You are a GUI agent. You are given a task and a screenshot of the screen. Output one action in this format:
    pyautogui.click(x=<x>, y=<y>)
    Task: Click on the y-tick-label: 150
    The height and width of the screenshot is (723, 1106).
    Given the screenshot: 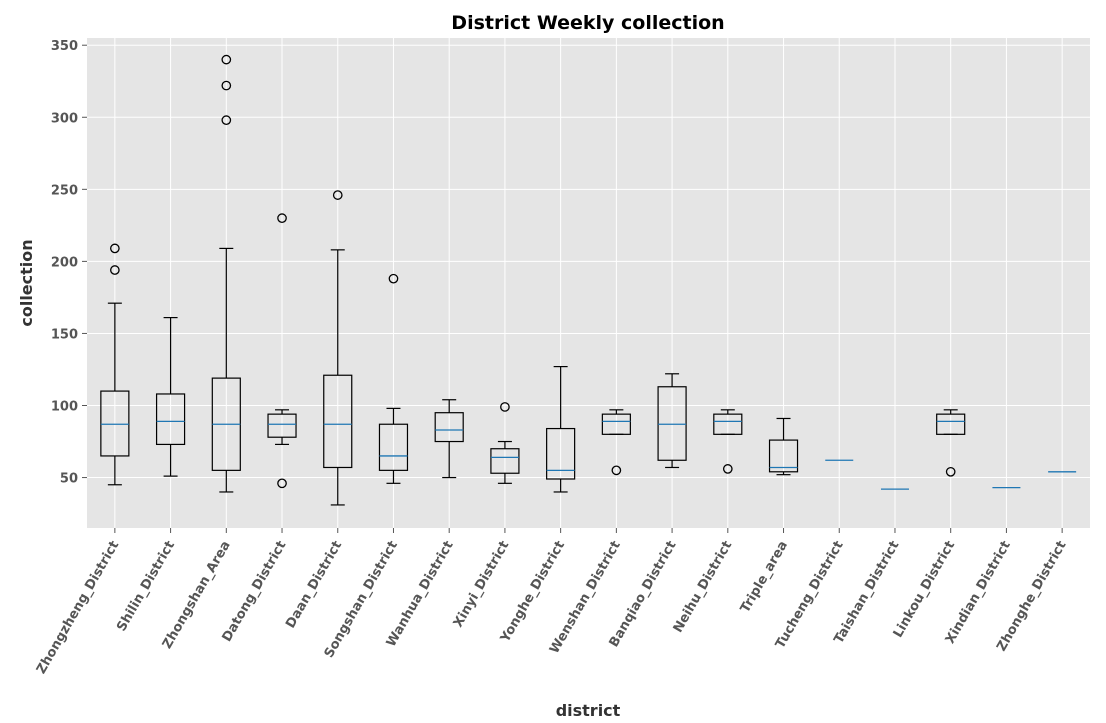 What is the action you would take?
    pyautogui.click(x=64, y=334)
    